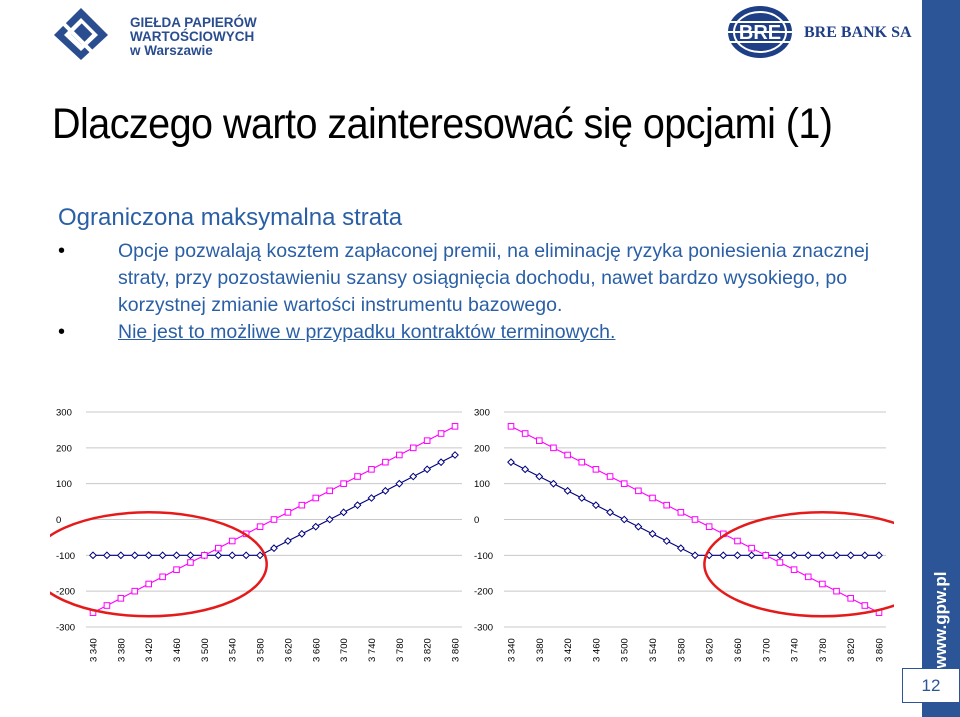 The height and width of the screenshot is (717, 960). Describe the element at coordinates (880, 650) in the screenshot. I see `x-tick-label: 3 860` at that location.